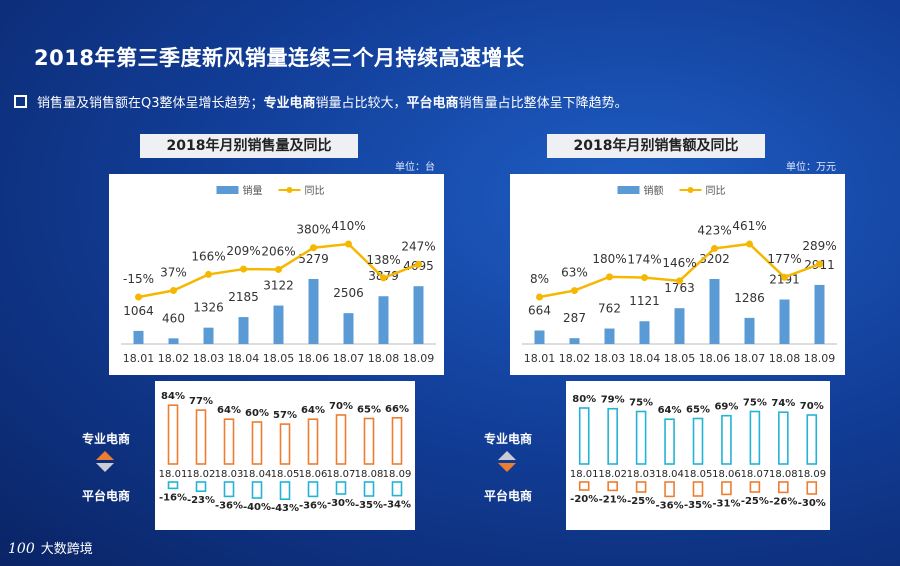  I want to click on volume-value-label: 2506, so click(348, 293).